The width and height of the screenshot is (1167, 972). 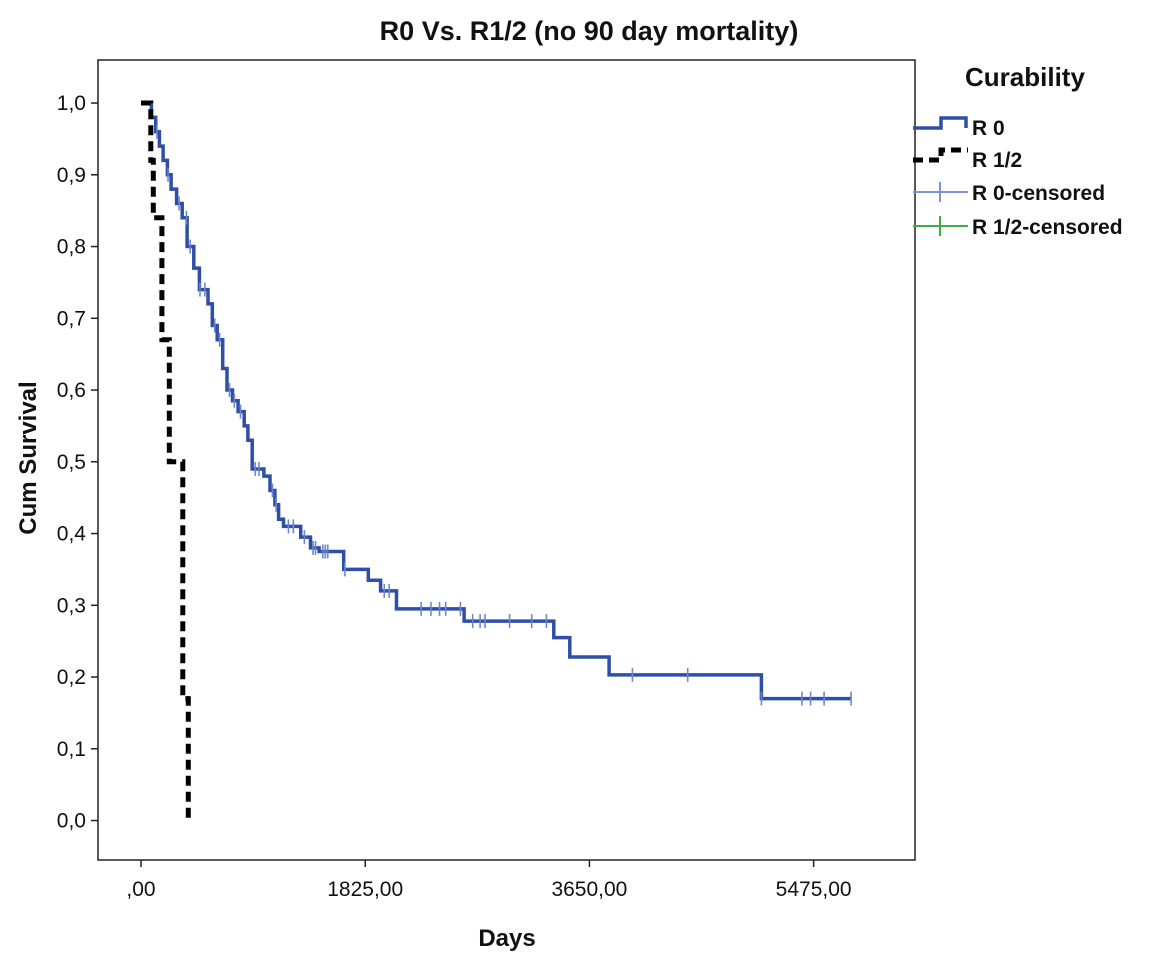 I want to click on legend-swatch-r12, so click(x=940, y=155).